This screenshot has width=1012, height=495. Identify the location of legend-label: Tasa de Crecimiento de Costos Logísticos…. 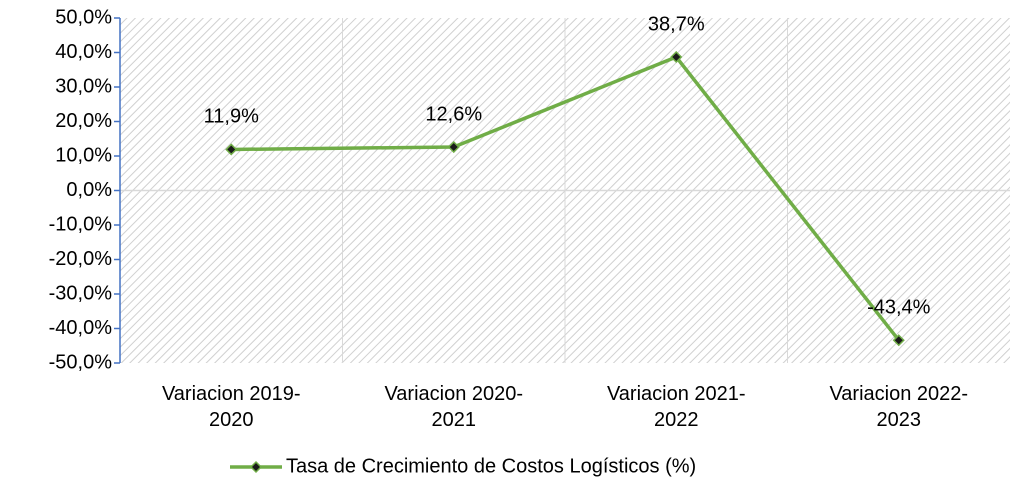
(491, 466).